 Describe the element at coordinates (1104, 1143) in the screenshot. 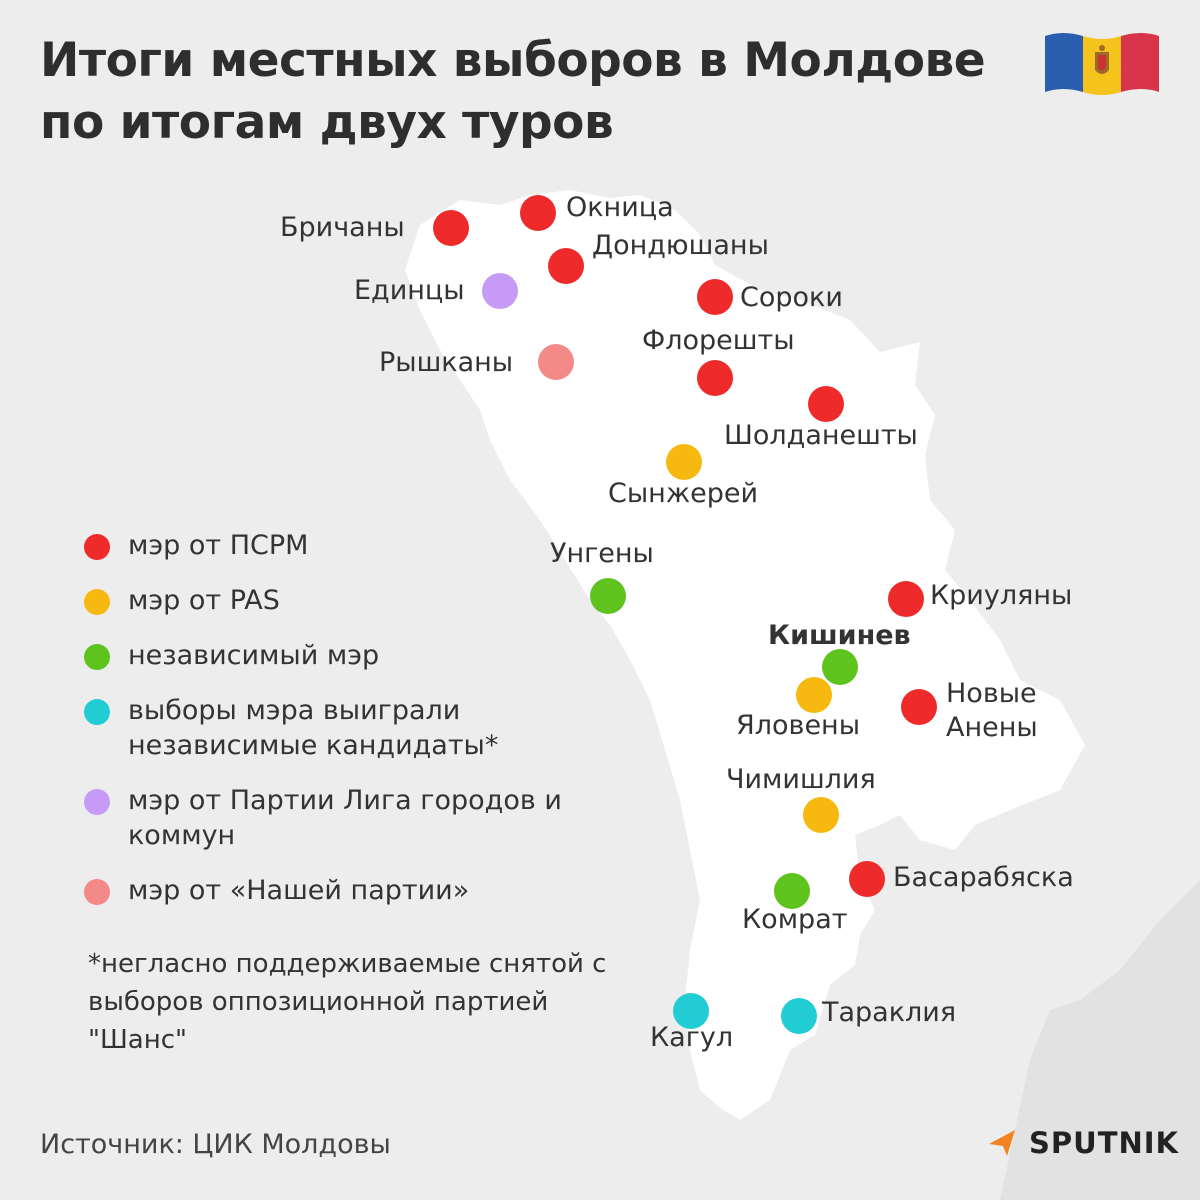

I see `brand-name: SPUTNIK` at that location.